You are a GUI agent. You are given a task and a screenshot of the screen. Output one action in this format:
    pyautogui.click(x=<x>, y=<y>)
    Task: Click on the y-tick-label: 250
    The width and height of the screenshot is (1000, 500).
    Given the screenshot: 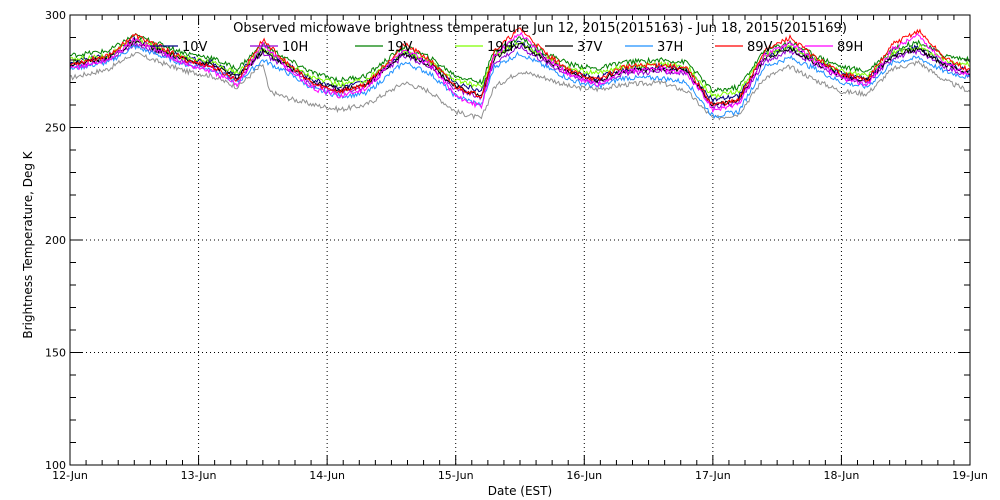 What is the action you would take?
    pyautogui.click(x=55, y=128)
    